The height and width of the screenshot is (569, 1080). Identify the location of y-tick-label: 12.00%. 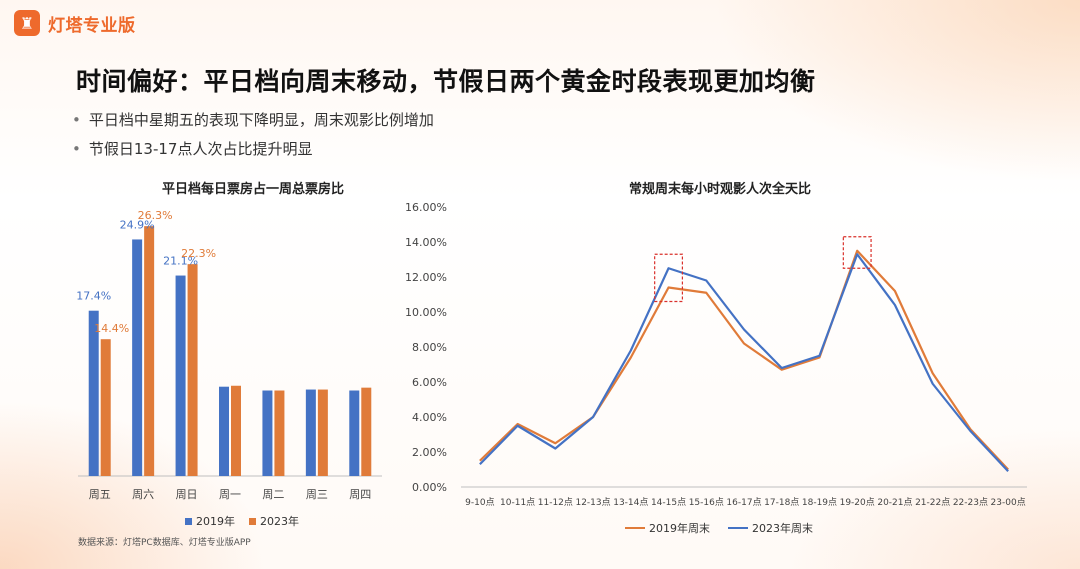
(426, 277).